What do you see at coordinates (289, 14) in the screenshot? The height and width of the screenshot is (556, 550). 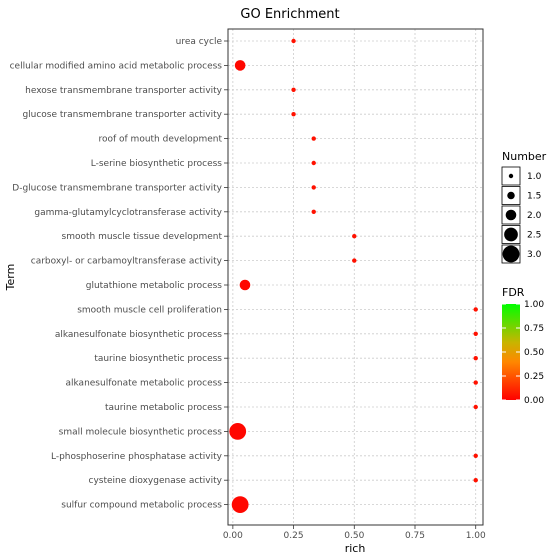 I see `chart-title: GO Enrichment` at bounding box center [289, 14].